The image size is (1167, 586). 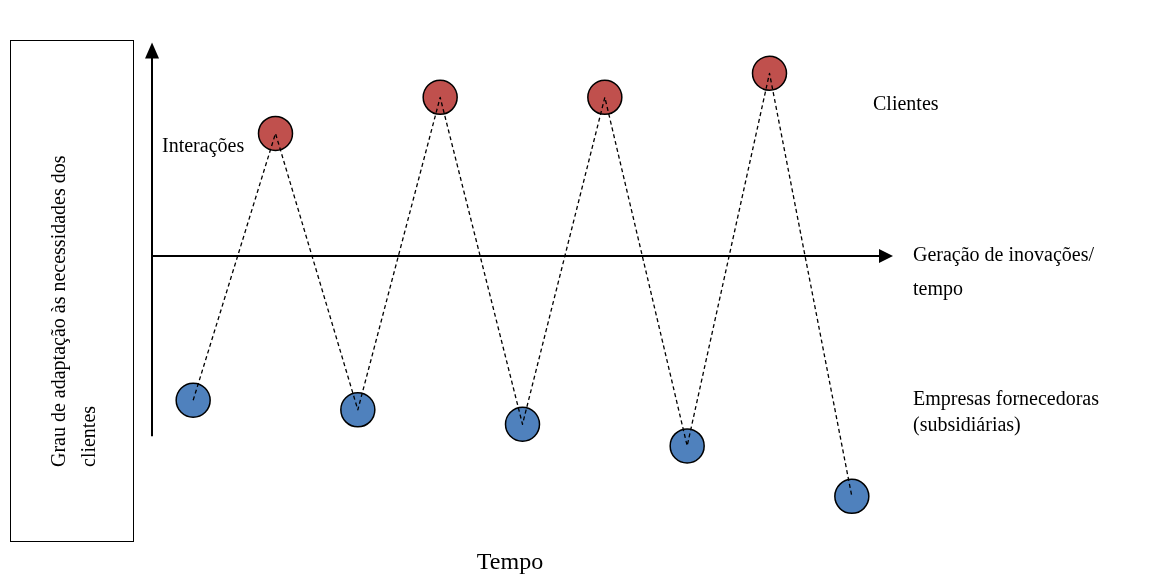 What do you see at coordinates (1004, 272) in the screenshot?
I see `text: Geração de inovações/ tempo` at bounding box center [1004, 272].